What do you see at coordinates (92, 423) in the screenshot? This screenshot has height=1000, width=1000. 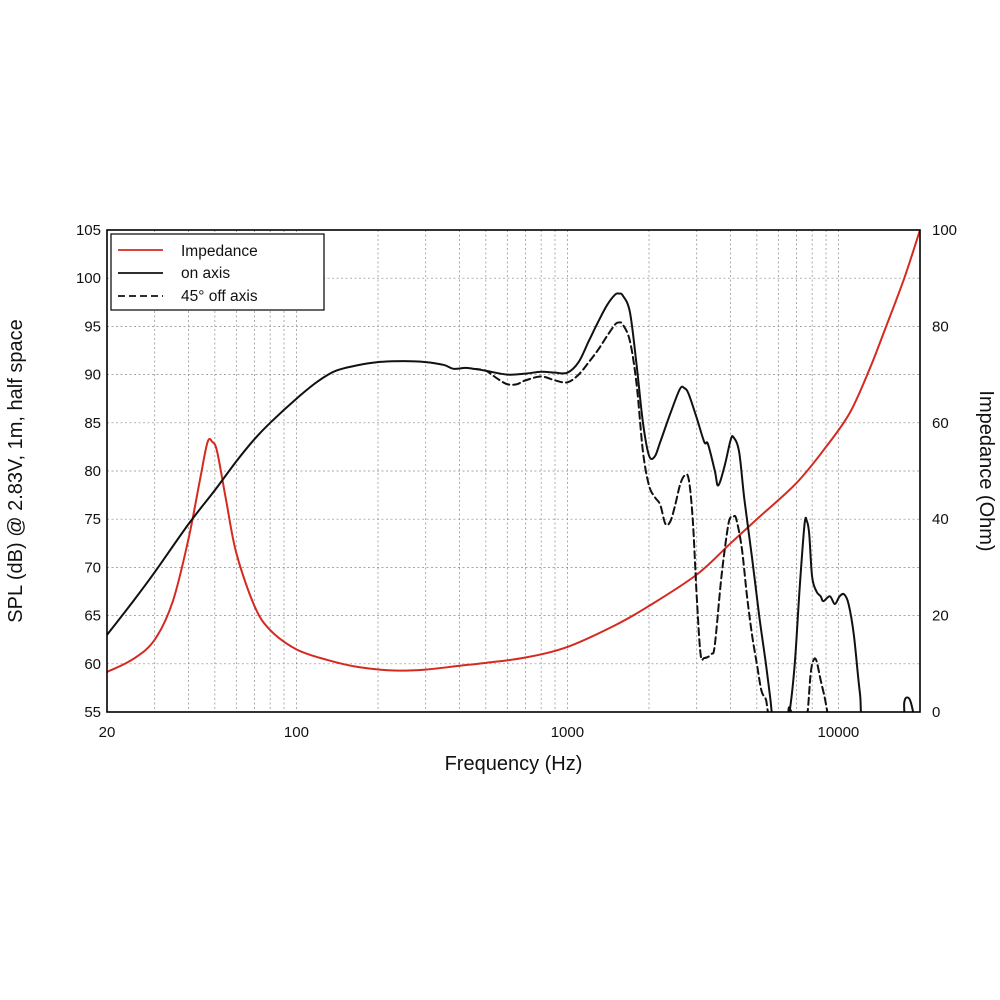 I see `y-left-tick-label: 85` at bounding box center [92, 423].